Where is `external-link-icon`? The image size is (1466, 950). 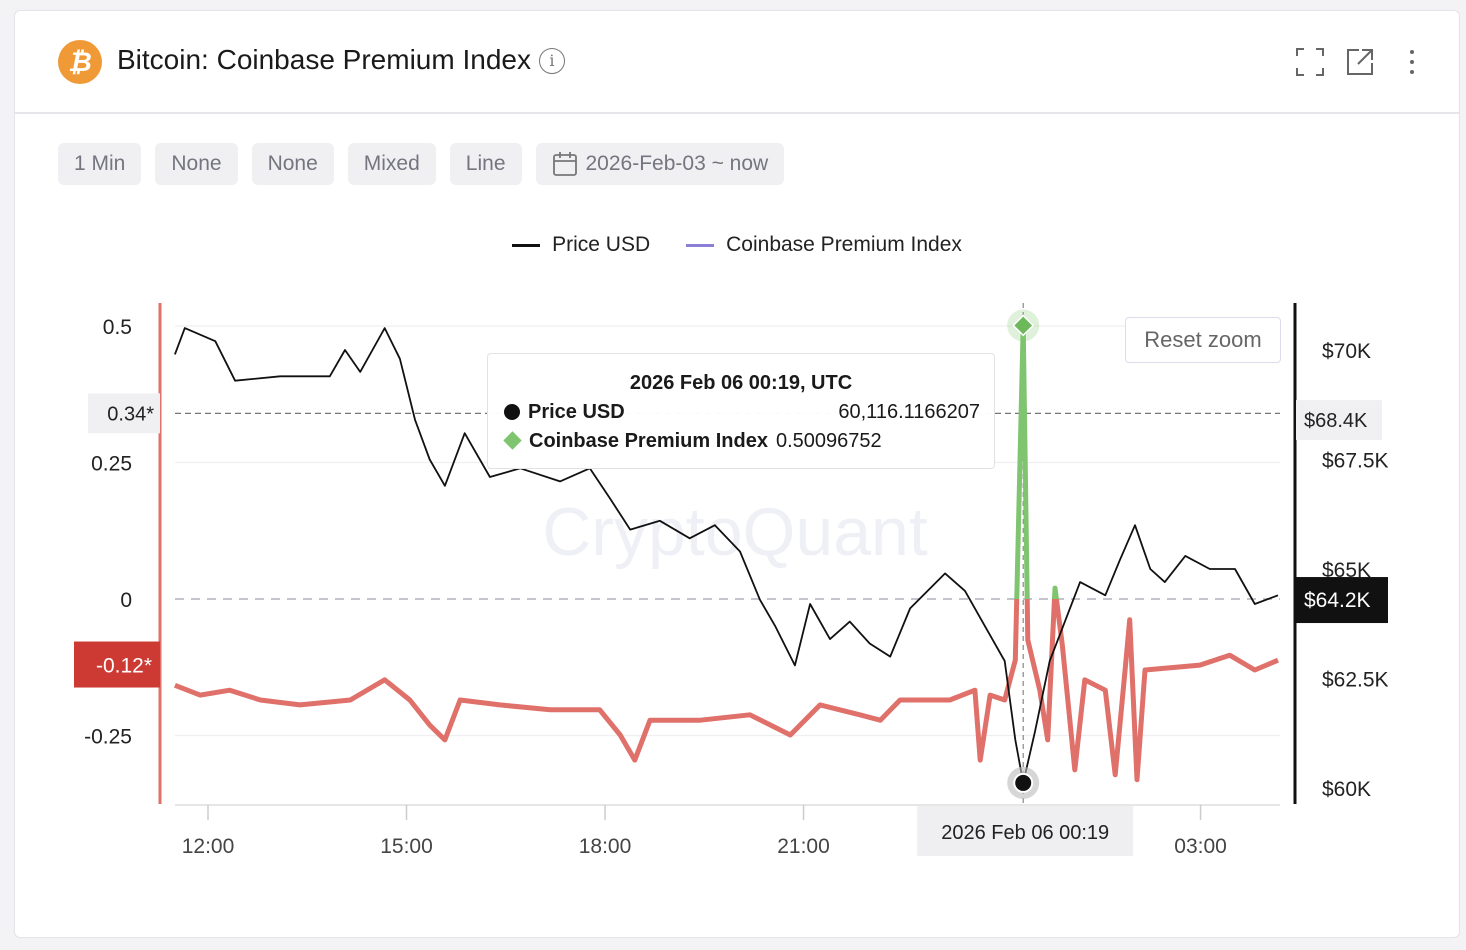 external-link-icon is located at coordinates (1360, 62).